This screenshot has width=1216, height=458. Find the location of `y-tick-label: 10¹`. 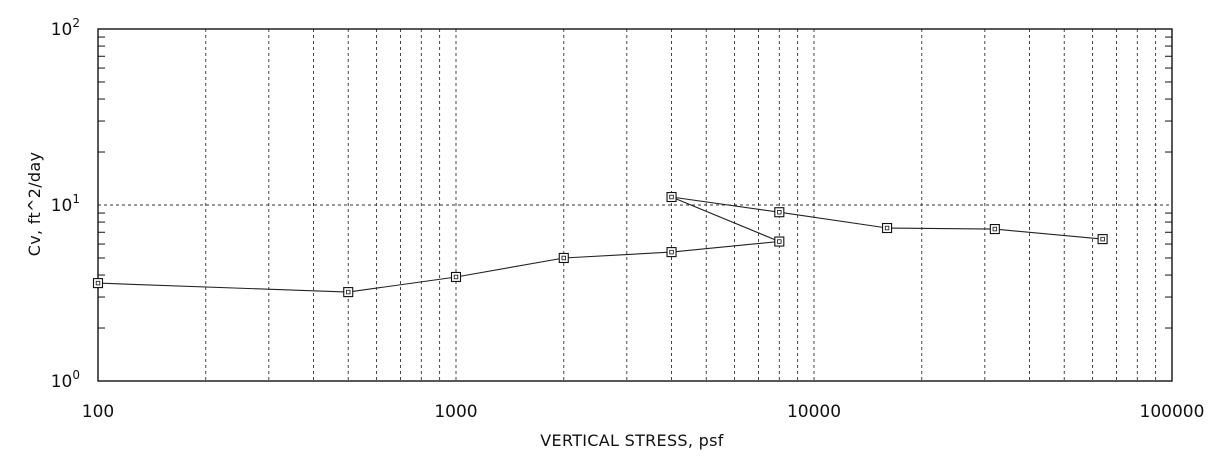

y-tick-label: 10¹ is located at coordinates (65, 204).